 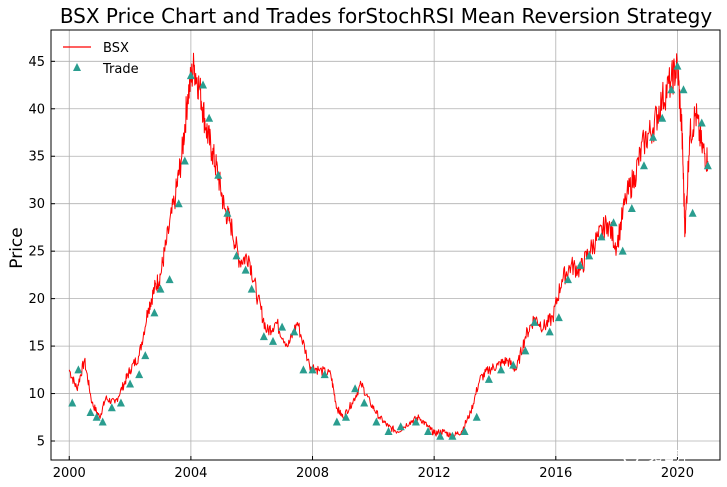 What do you see at coordinates (669, 455) in the screenshot?
I see `watermark-text: 宽客邦` at bounding box center [669, 455].